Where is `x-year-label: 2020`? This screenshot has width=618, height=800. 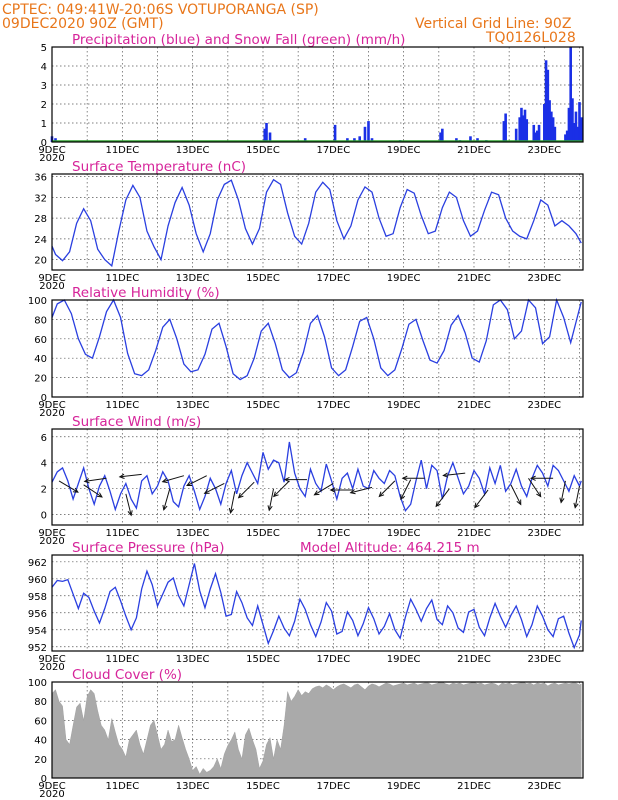
x-year-label: 2020 is located at coordinates (51, 667).